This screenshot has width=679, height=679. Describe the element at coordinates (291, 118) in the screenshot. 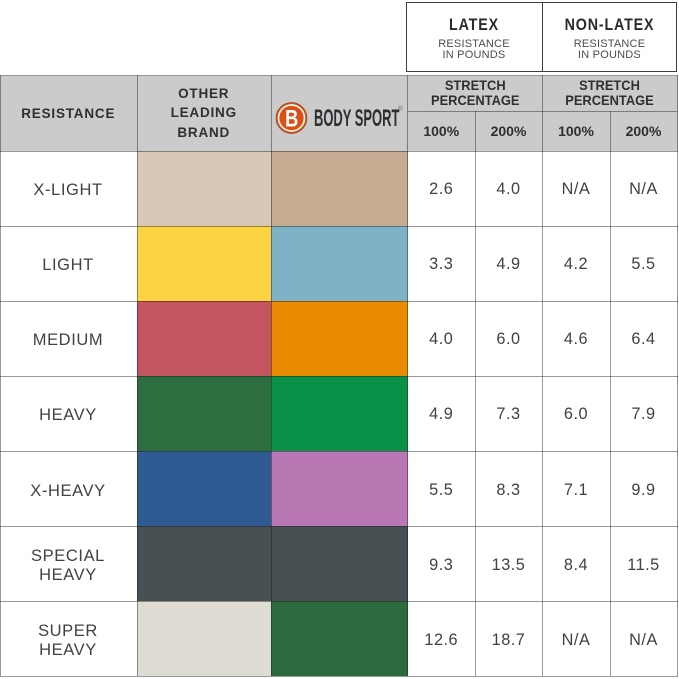

I see `svg-text: B` at that location.